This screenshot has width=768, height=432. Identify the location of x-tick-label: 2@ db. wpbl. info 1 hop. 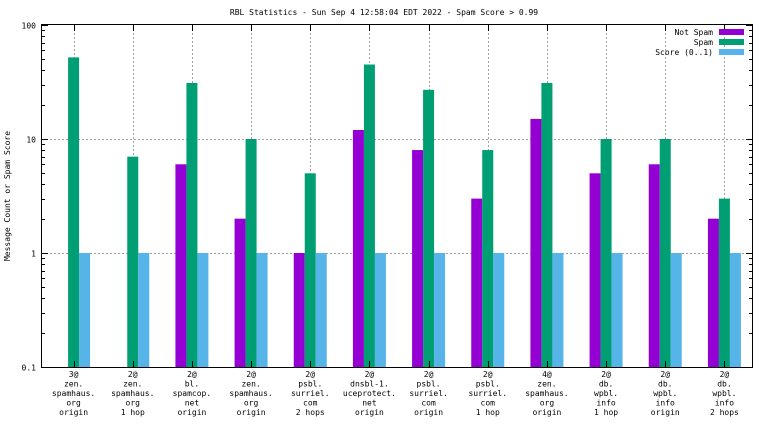
(606, 393).